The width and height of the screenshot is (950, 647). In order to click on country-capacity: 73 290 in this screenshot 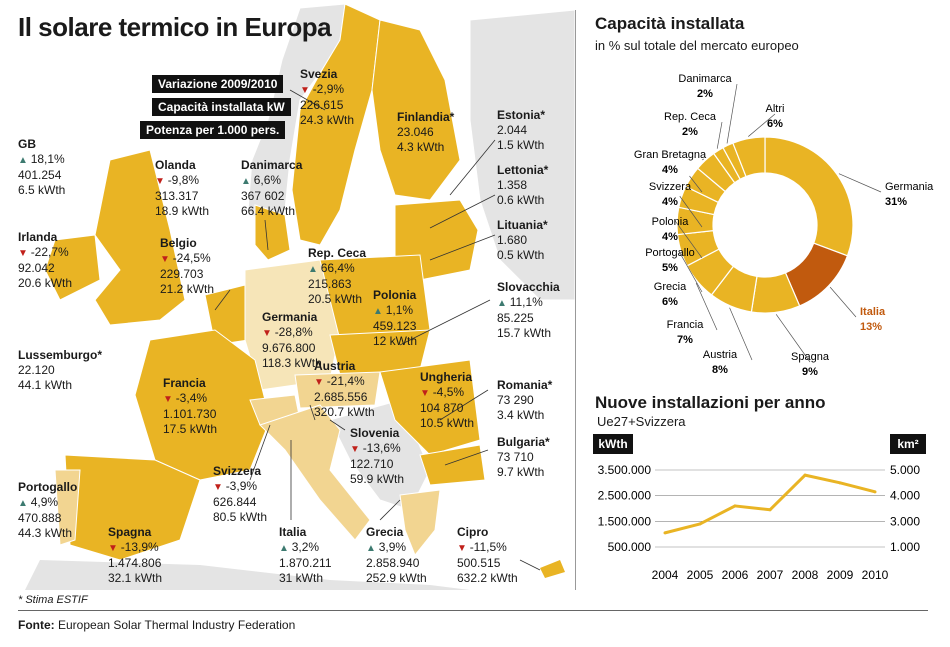, I will do `click(515, 400)`.